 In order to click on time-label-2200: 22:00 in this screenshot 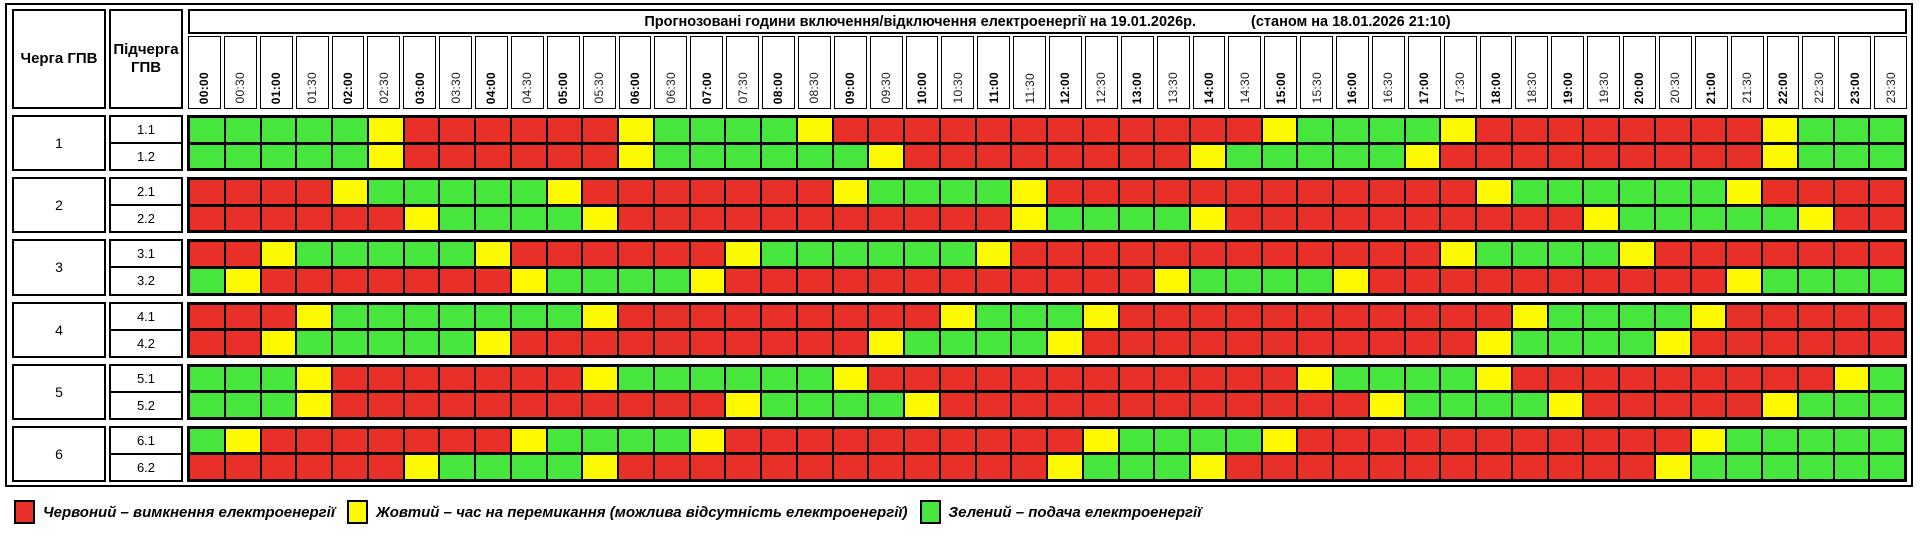, I will do `click(1783, 72)`.